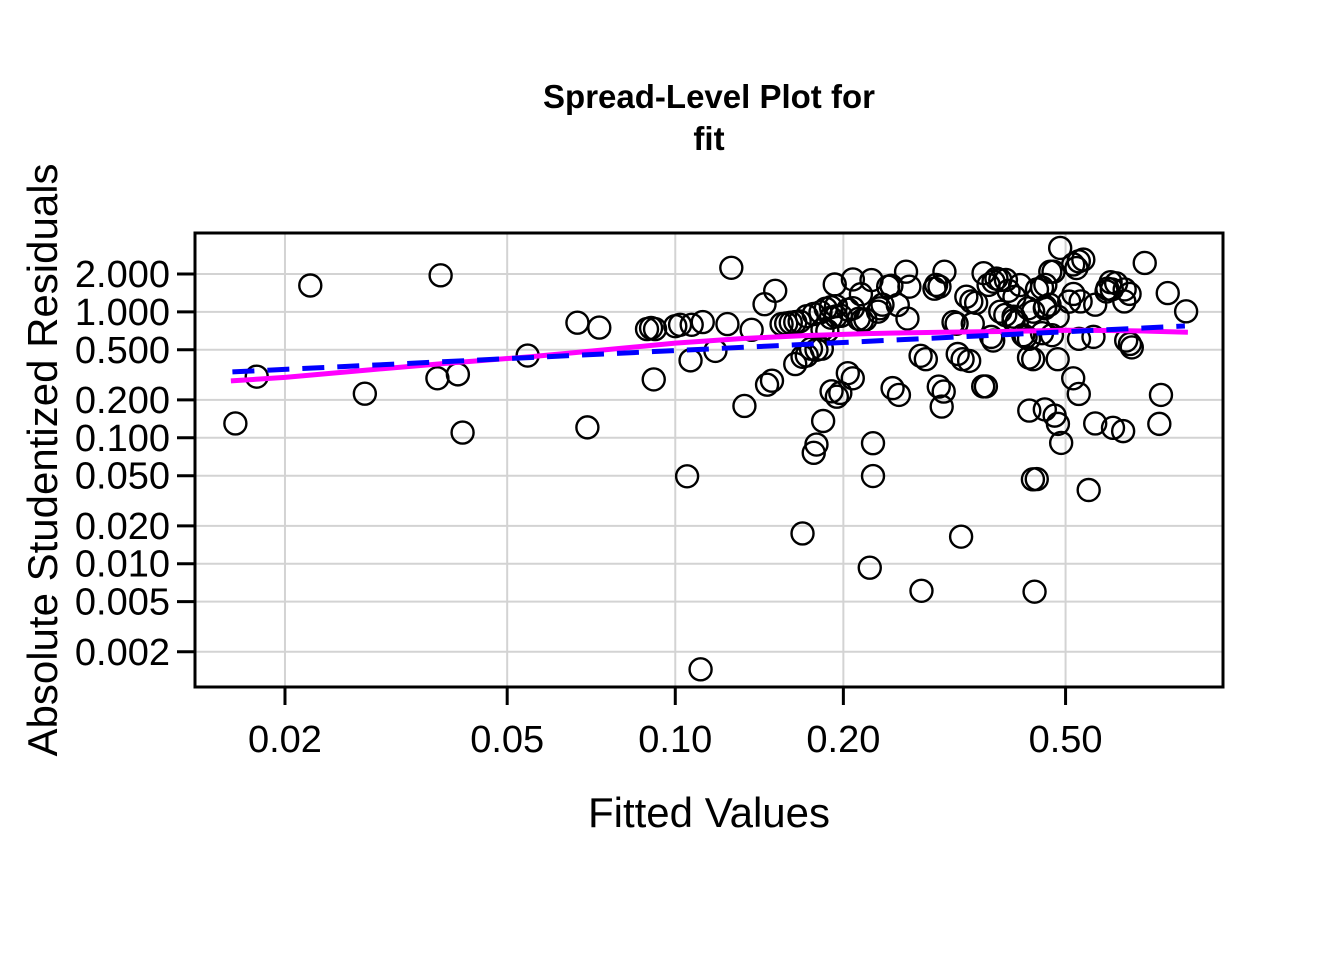 This screenshot has height=960, width=1344. What do you see at coordinates (843, 740) in the screenshot?
I see `x-tick-label: 0.20` at bounding box center [843, 740].